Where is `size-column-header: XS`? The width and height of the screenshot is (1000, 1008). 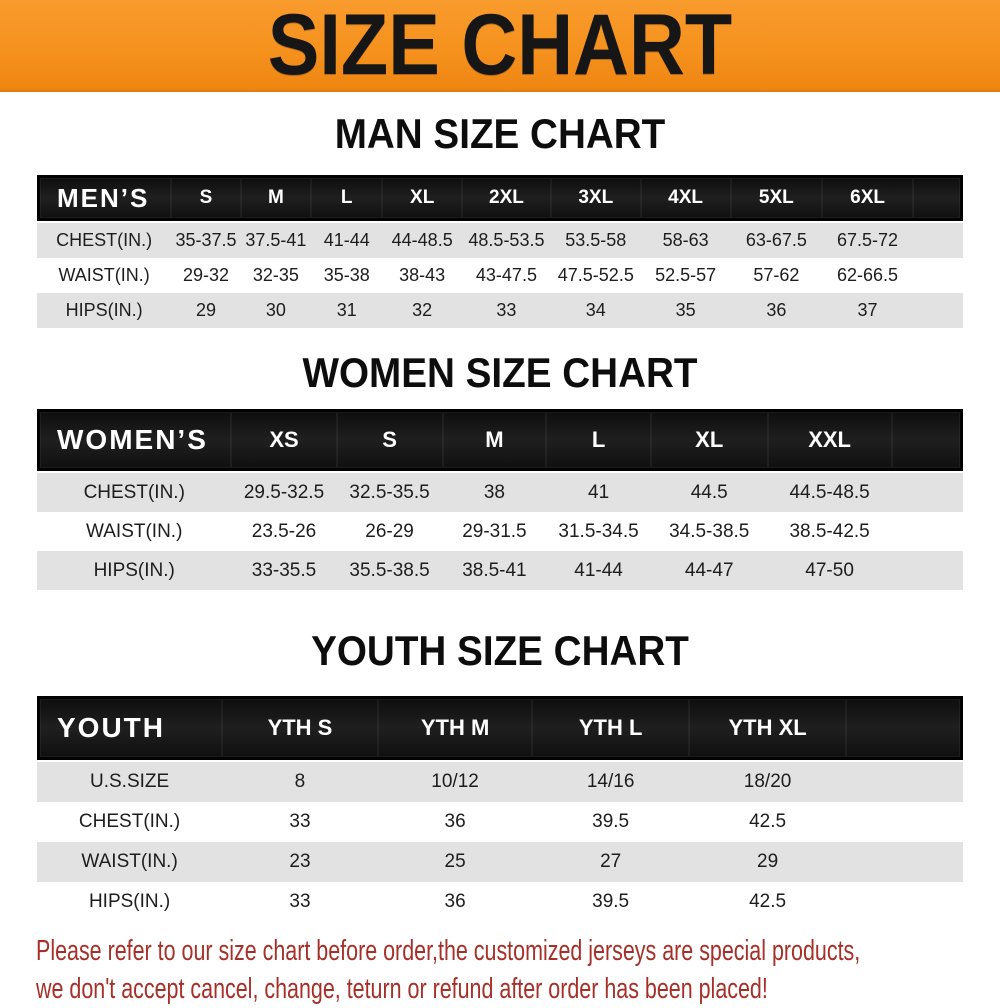 size-column-header: XS is located at coordinates (284, 440).